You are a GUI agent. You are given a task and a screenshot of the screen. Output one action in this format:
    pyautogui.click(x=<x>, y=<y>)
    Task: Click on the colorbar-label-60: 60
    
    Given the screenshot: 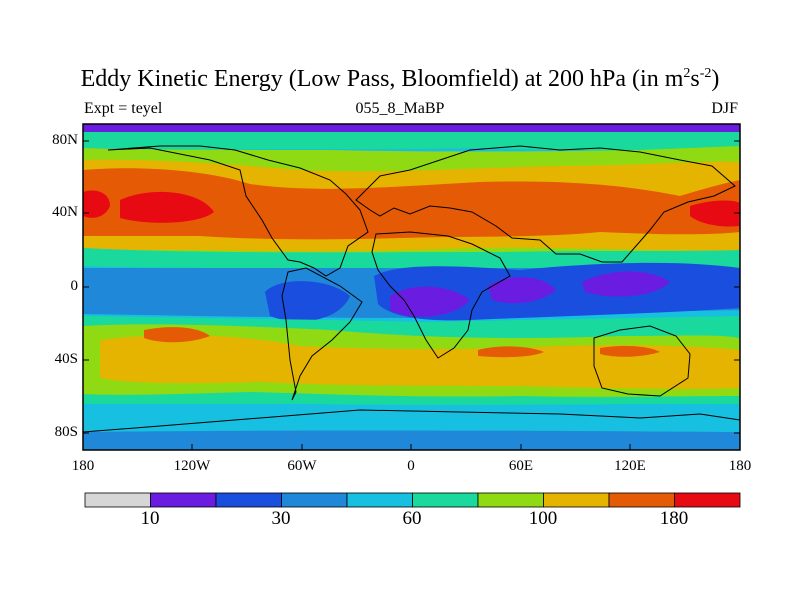 What is the action you would take?
    pyautogui.click(x=412, y=518)
    